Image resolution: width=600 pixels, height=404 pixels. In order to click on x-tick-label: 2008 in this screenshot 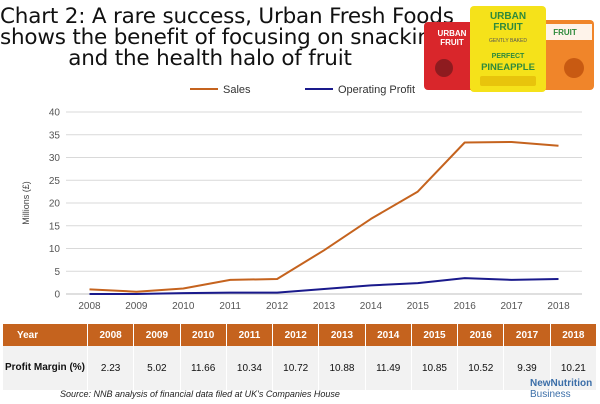, I will do `click(89, 306)`.